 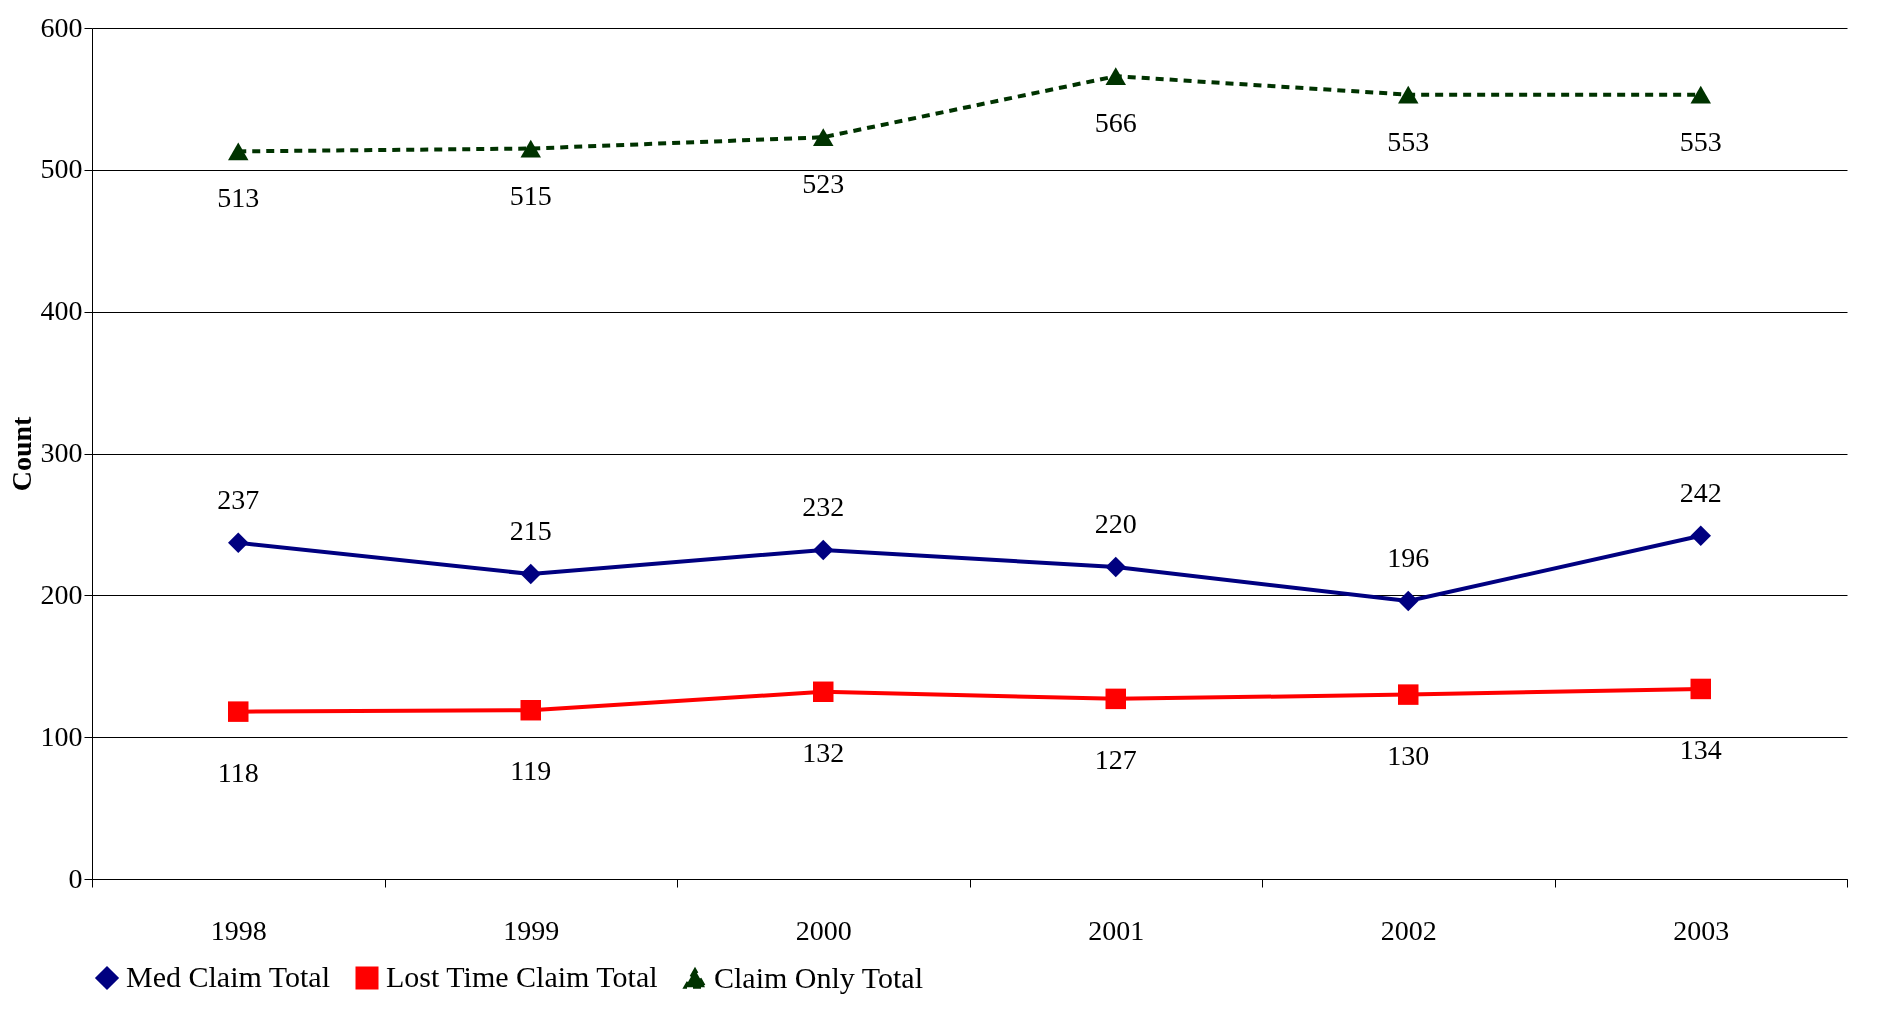 What do you see at coordinates (1701, 930) in the screenshot?
I see `x-tick-label: 2003` at bounding box center [1701, 930].